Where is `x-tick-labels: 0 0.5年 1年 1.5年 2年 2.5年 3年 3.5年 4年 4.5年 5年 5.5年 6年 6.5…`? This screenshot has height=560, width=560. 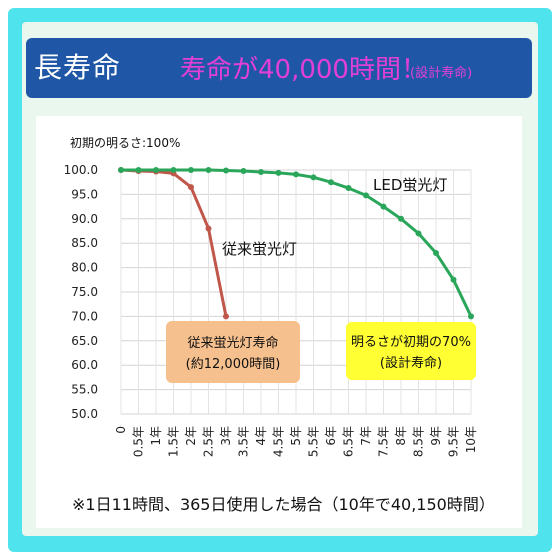
x-tick-labels: 0 0.5年 1年 1.5年 2年 2.5年 3年 3.5年 4年 4.5年 5年 5.5年 6年 6.5… is located at coordinates (296, 441).